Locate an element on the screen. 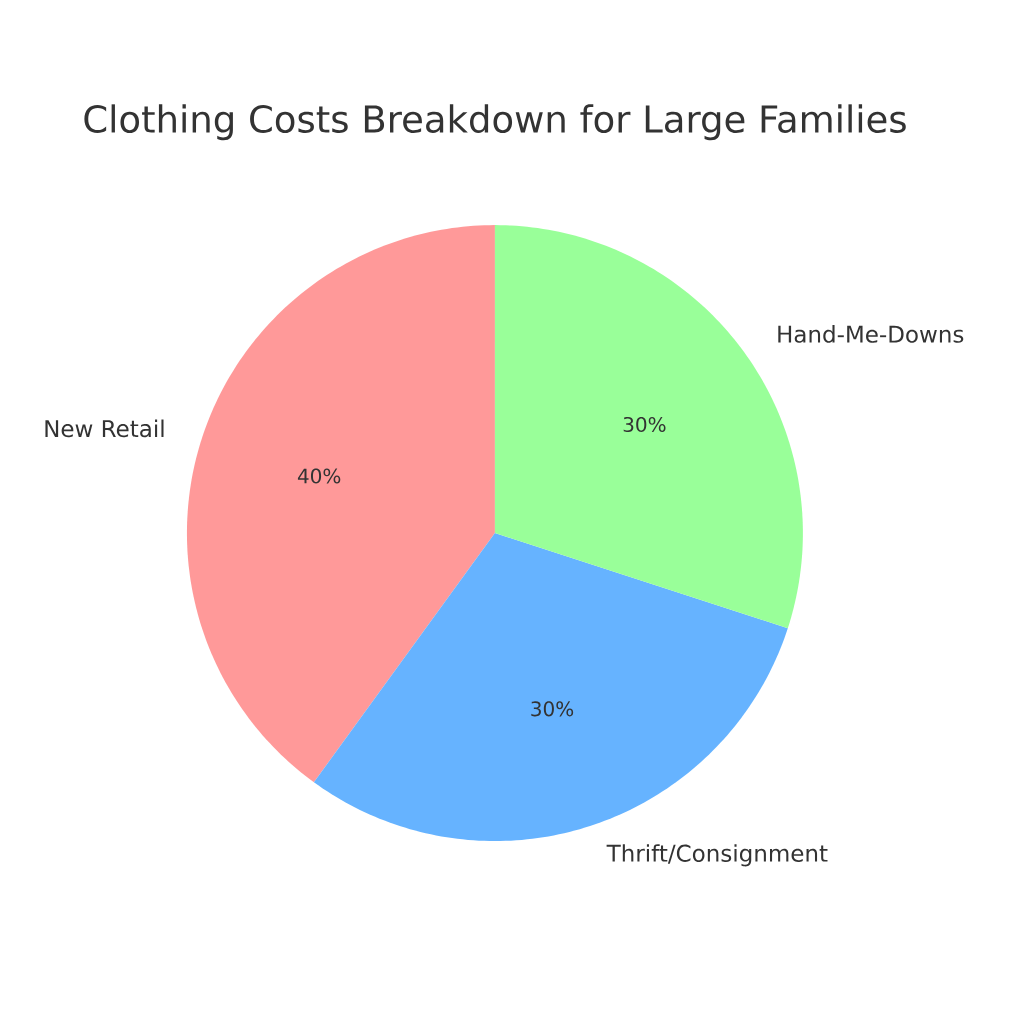 The height and width of the screenshot is (1024, 1024). slice-label: Hand-Me-Downs is located at coordinates (871, 334).